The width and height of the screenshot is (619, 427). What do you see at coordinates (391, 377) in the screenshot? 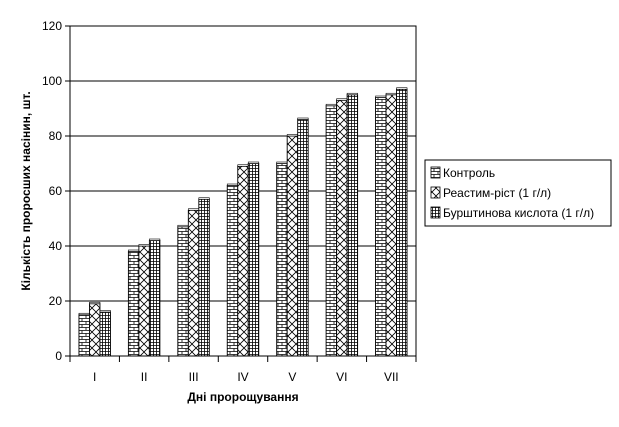
I see `x-tick-label: VII` at bounding box center [391, 377].